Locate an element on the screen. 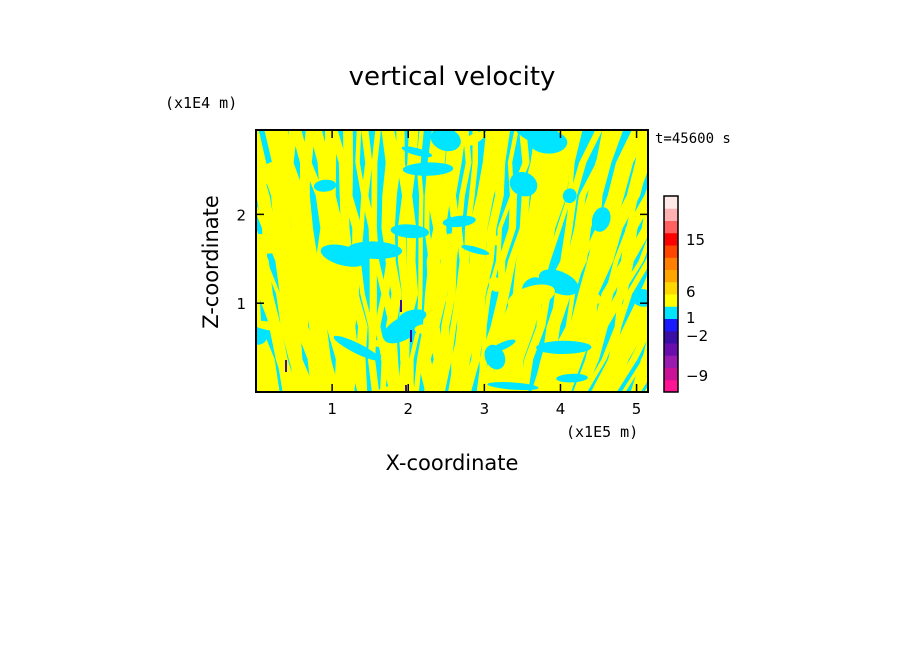  time-label: t=45600 s is located at coordinates (693, 139).